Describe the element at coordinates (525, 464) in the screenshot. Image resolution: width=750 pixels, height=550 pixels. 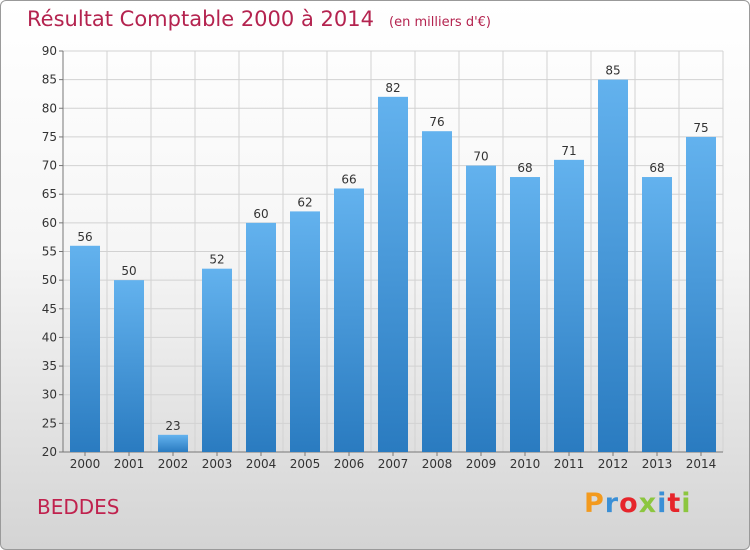
I see `x-tick-label-2010: 2010` at that location.